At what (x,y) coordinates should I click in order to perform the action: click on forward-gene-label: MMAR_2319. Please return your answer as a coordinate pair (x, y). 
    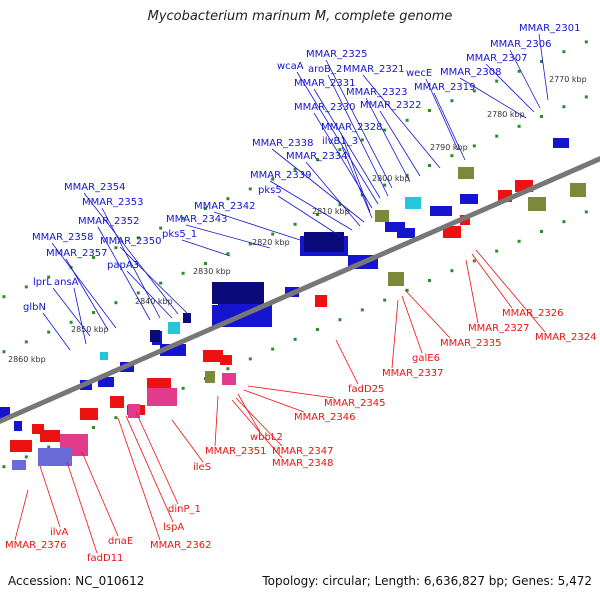
    Looking at the image, I should click on (445, 87).